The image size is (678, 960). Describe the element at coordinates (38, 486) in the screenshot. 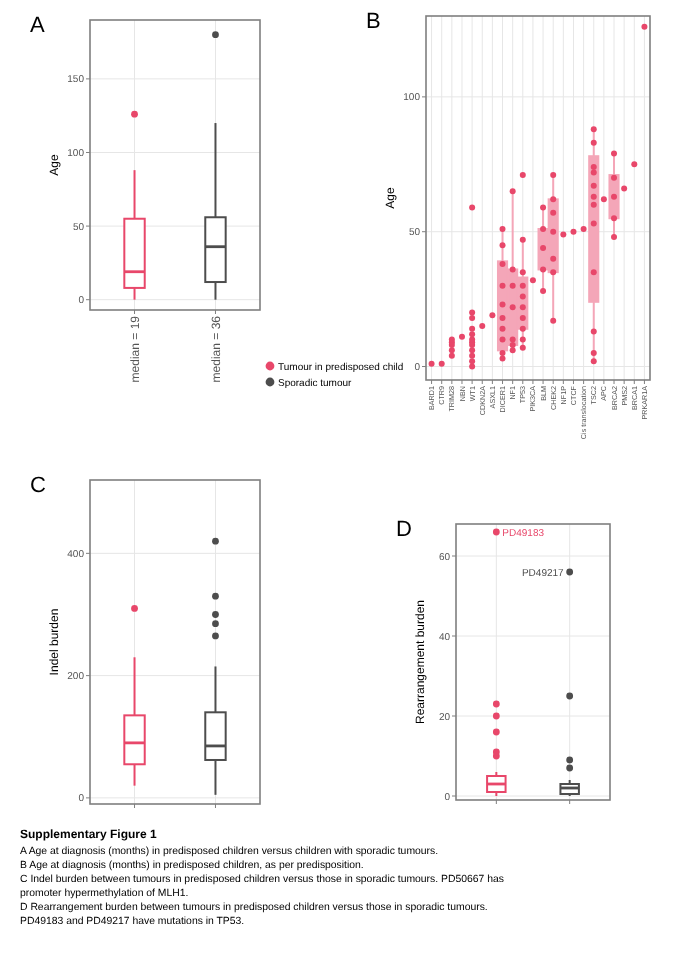

I see `chart-title: C` at that location.